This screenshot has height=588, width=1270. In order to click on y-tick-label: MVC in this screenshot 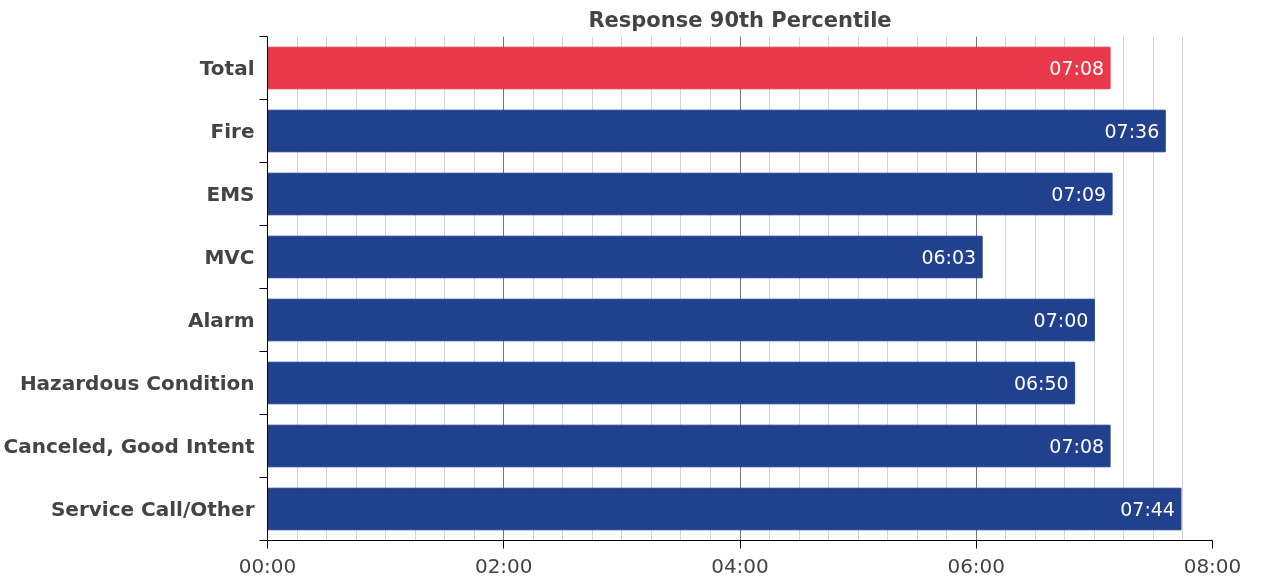, I will do `click(229, 257)`.